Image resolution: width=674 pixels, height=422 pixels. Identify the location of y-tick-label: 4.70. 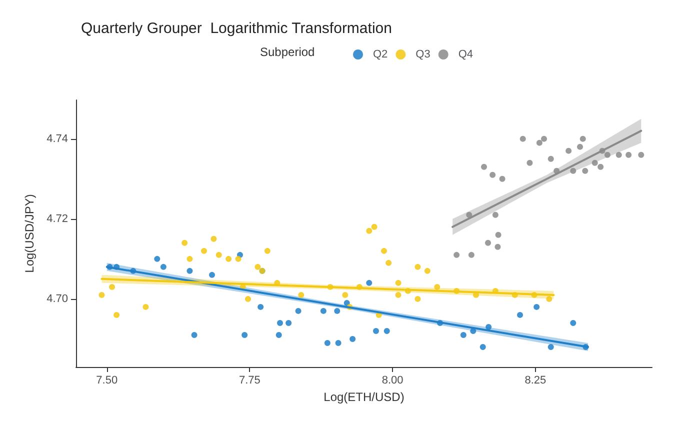
(57, 298).